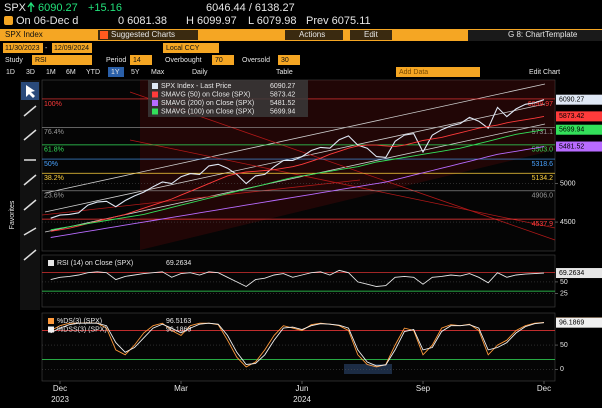 This screenshot has width=602, height=408. What do you see at coordinates (178, 321) in the screenshot?
I see `legend-value: 96.5163` at bounding box center [178, 321].